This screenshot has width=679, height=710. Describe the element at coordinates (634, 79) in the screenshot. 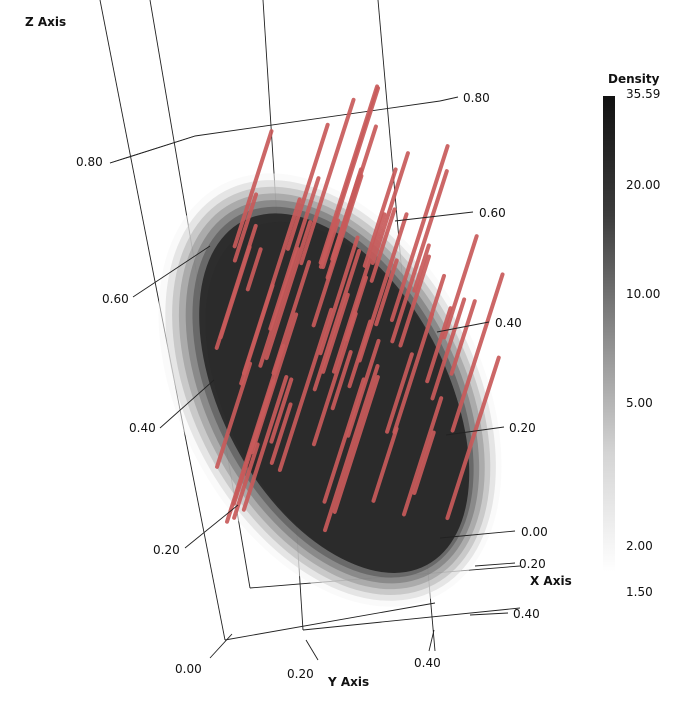

I see `colorbar-title: Density` at that location.